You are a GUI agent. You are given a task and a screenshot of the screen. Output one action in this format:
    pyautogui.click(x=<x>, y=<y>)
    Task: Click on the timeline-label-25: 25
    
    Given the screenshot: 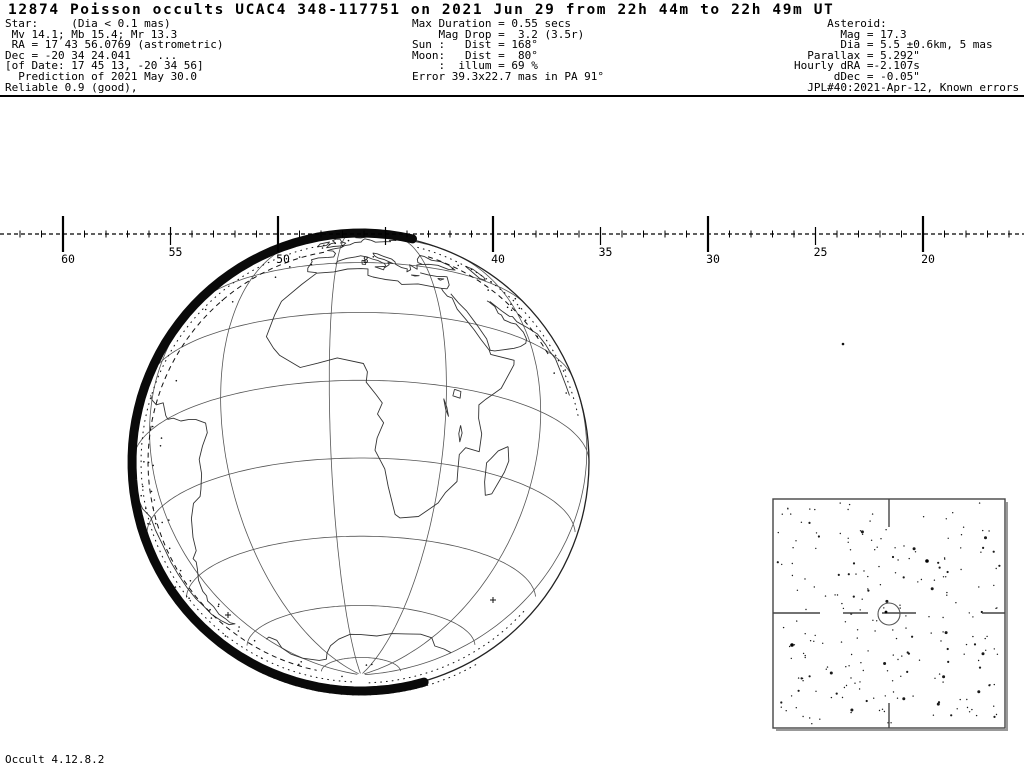 What is the action you would take?
    pyautogui.click(x=821, y=252)
    